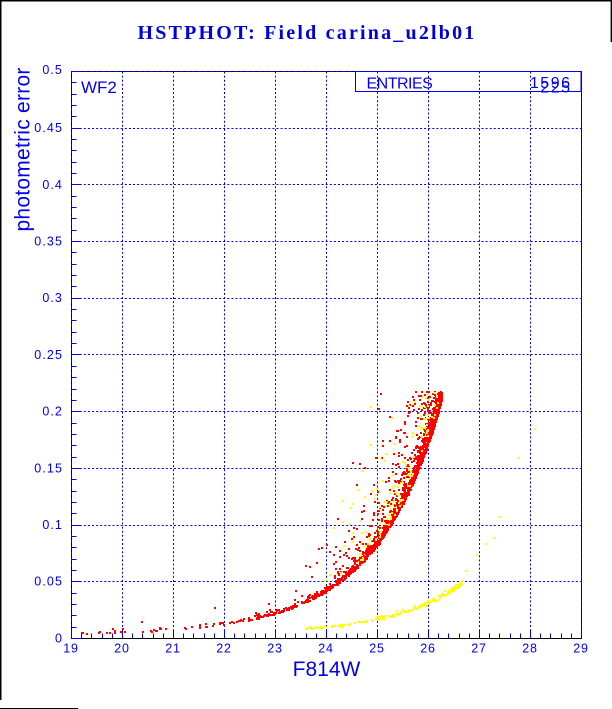 The width and height of the screenshot is (612, 709). Describe the element at coordinates (52, 70) in the screenshot. I see `svg-text: 0.5` at that location.